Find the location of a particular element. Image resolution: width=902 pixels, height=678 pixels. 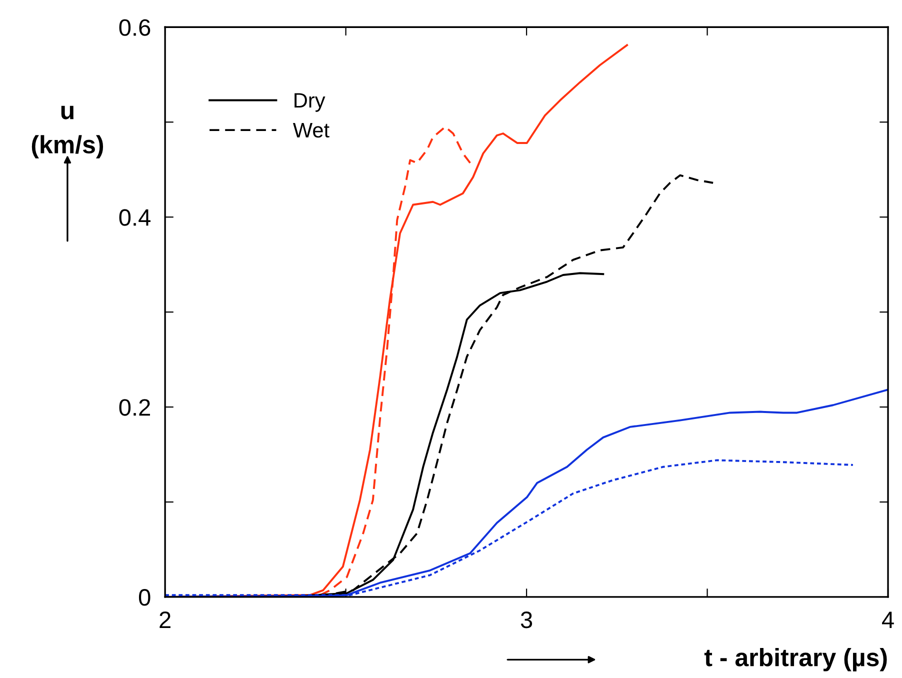

y-tick-label: 0 is located at coordinates (144, 597).